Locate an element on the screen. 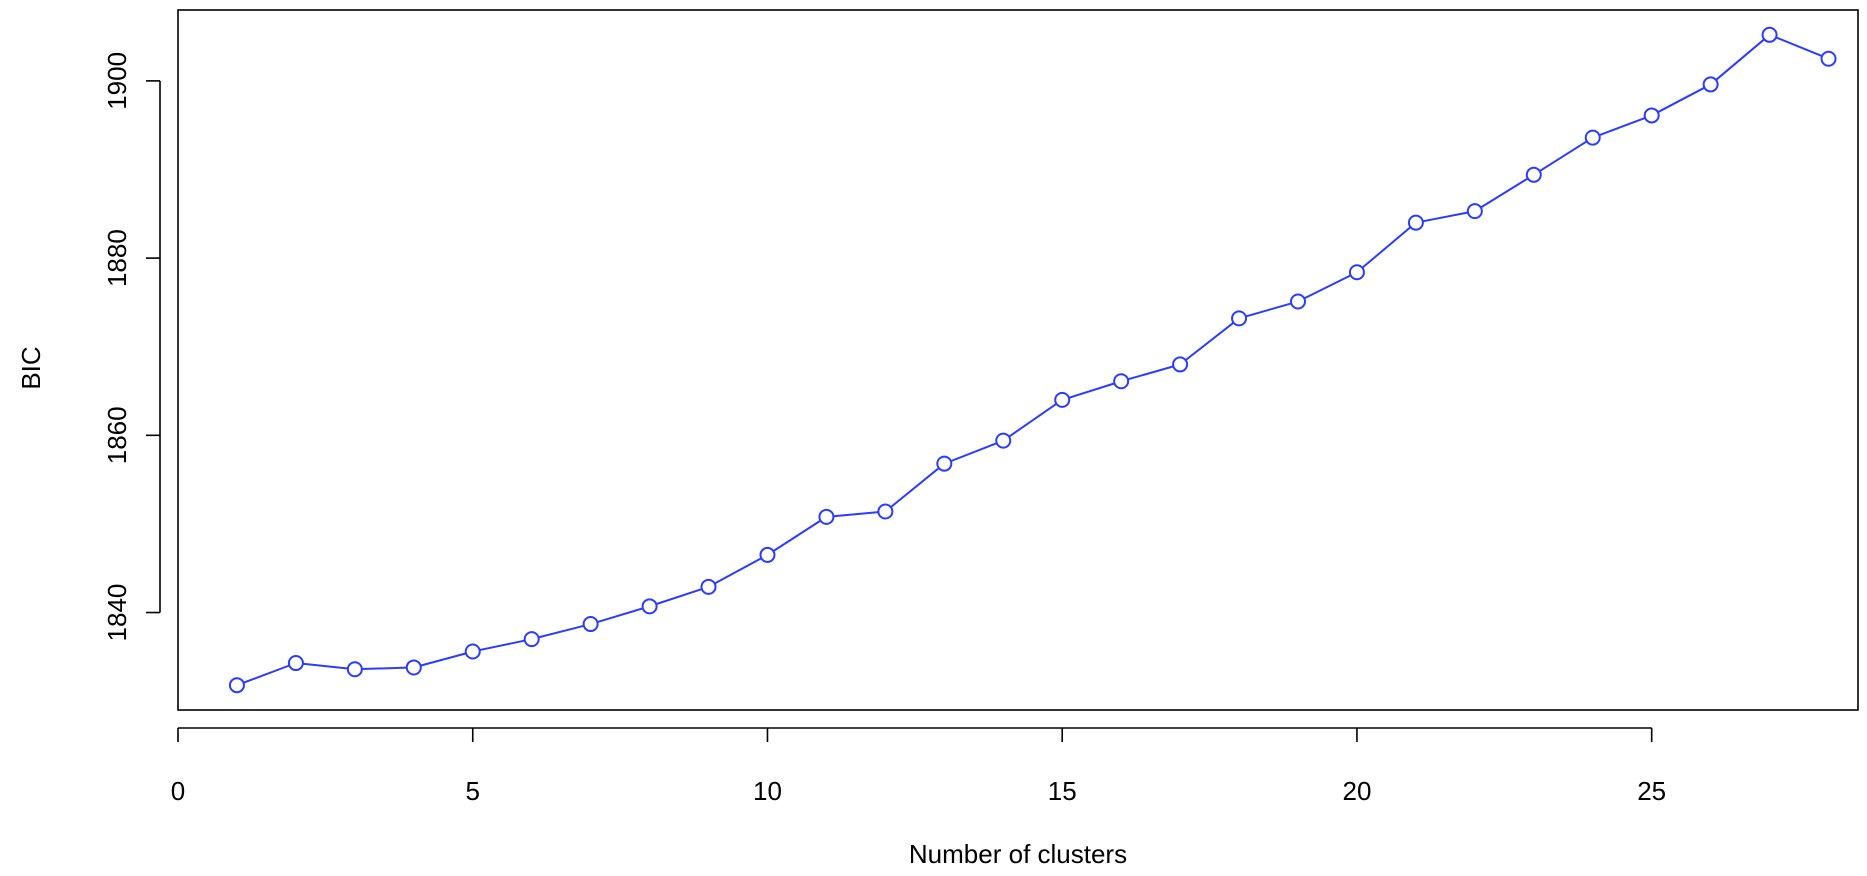 The image size is (1867, 876). y-axis: 1840 1860 1880 1900 is located at coordinates (131, 347).